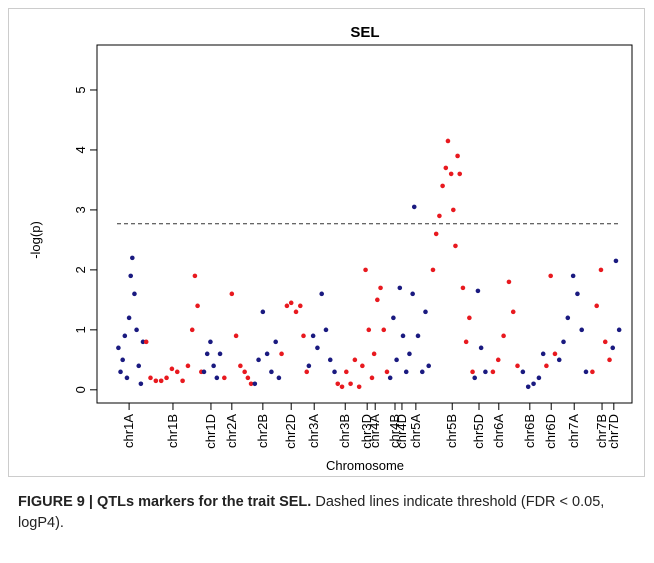 Image resolution: width=654 pixels, height=563 pixels. I want to click on y-tick-label: 4, so click(80, 149).